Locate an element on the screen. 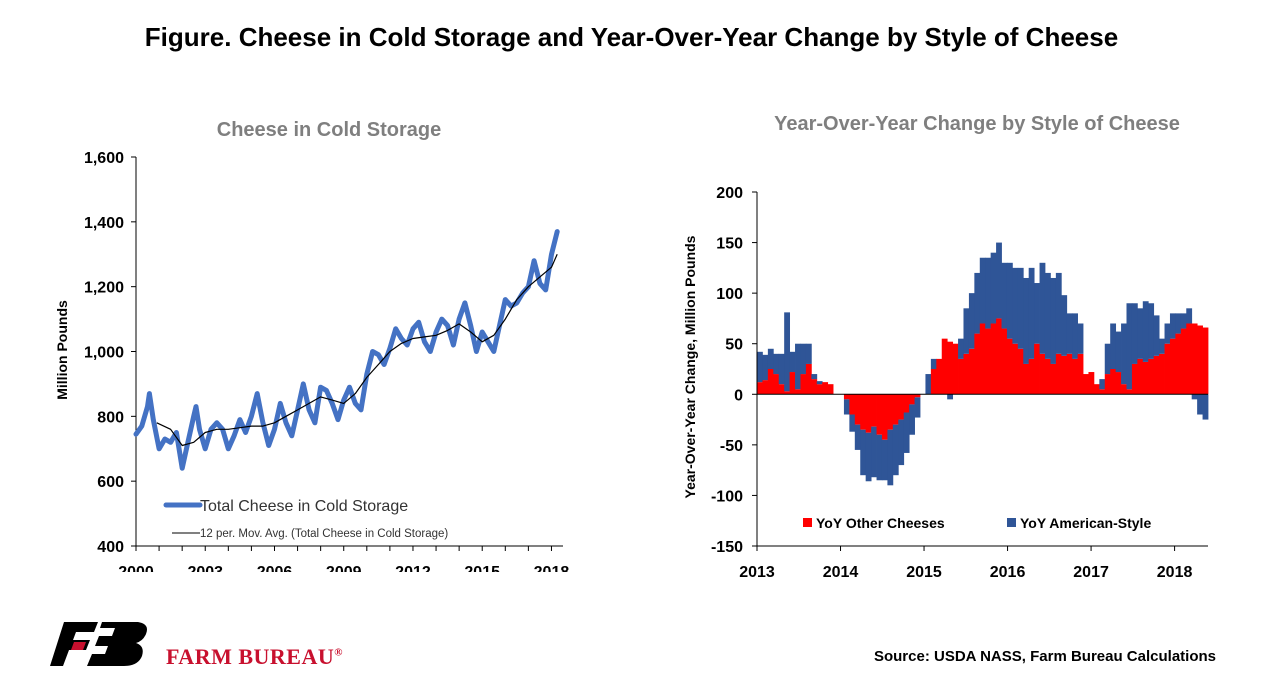 This screenshot has width=1263, height=683. series-lines is located at coordinates (346, 350).